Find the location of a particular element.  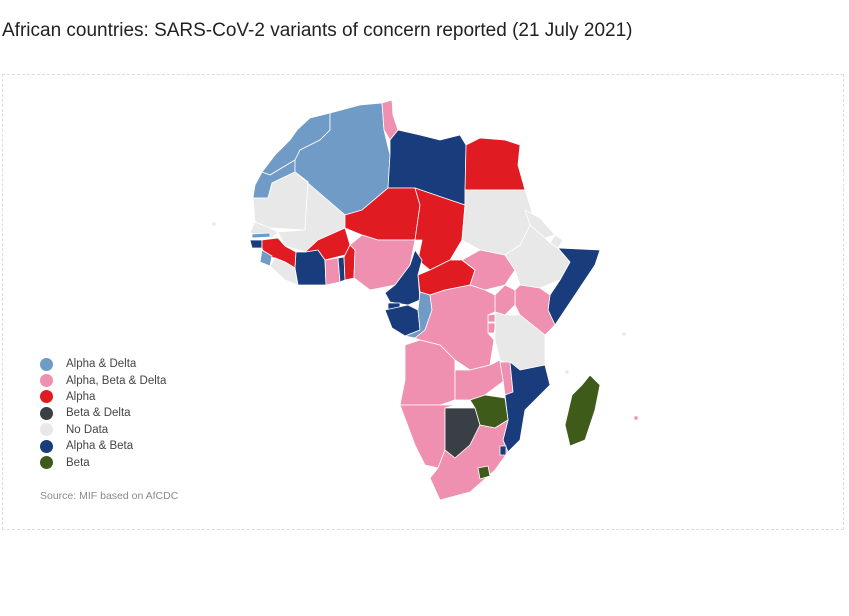

region-egypt is located at coordinates (495, 164).